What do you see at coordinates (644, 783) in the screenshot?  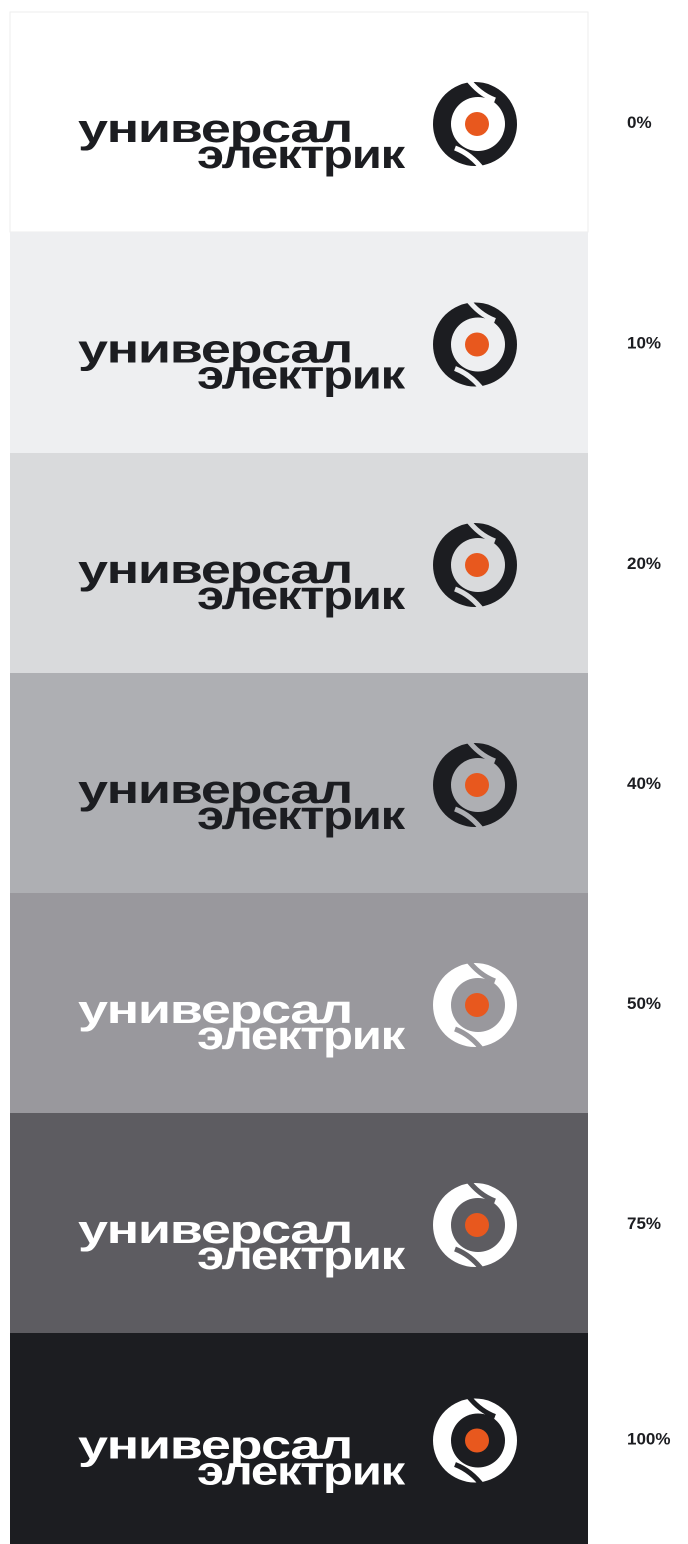 I see `shade-label: 40%` at bounding box center [644, 783].